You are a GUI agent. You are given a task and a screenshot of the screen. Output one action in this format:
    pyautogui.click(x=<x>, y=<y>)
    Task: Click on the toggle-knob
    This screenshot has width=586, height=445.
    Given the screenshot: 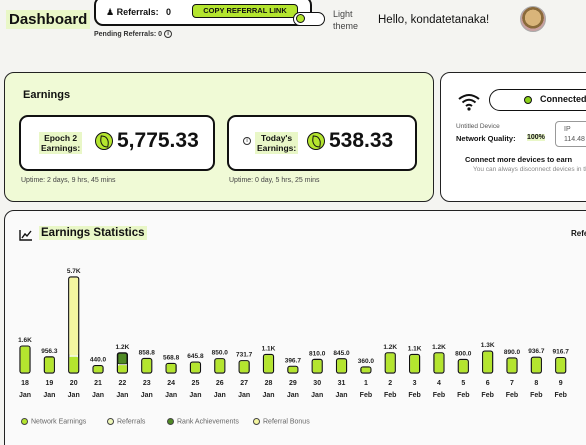 What is the action you would take?
    pyautogui.click(x=300, y=18)
    